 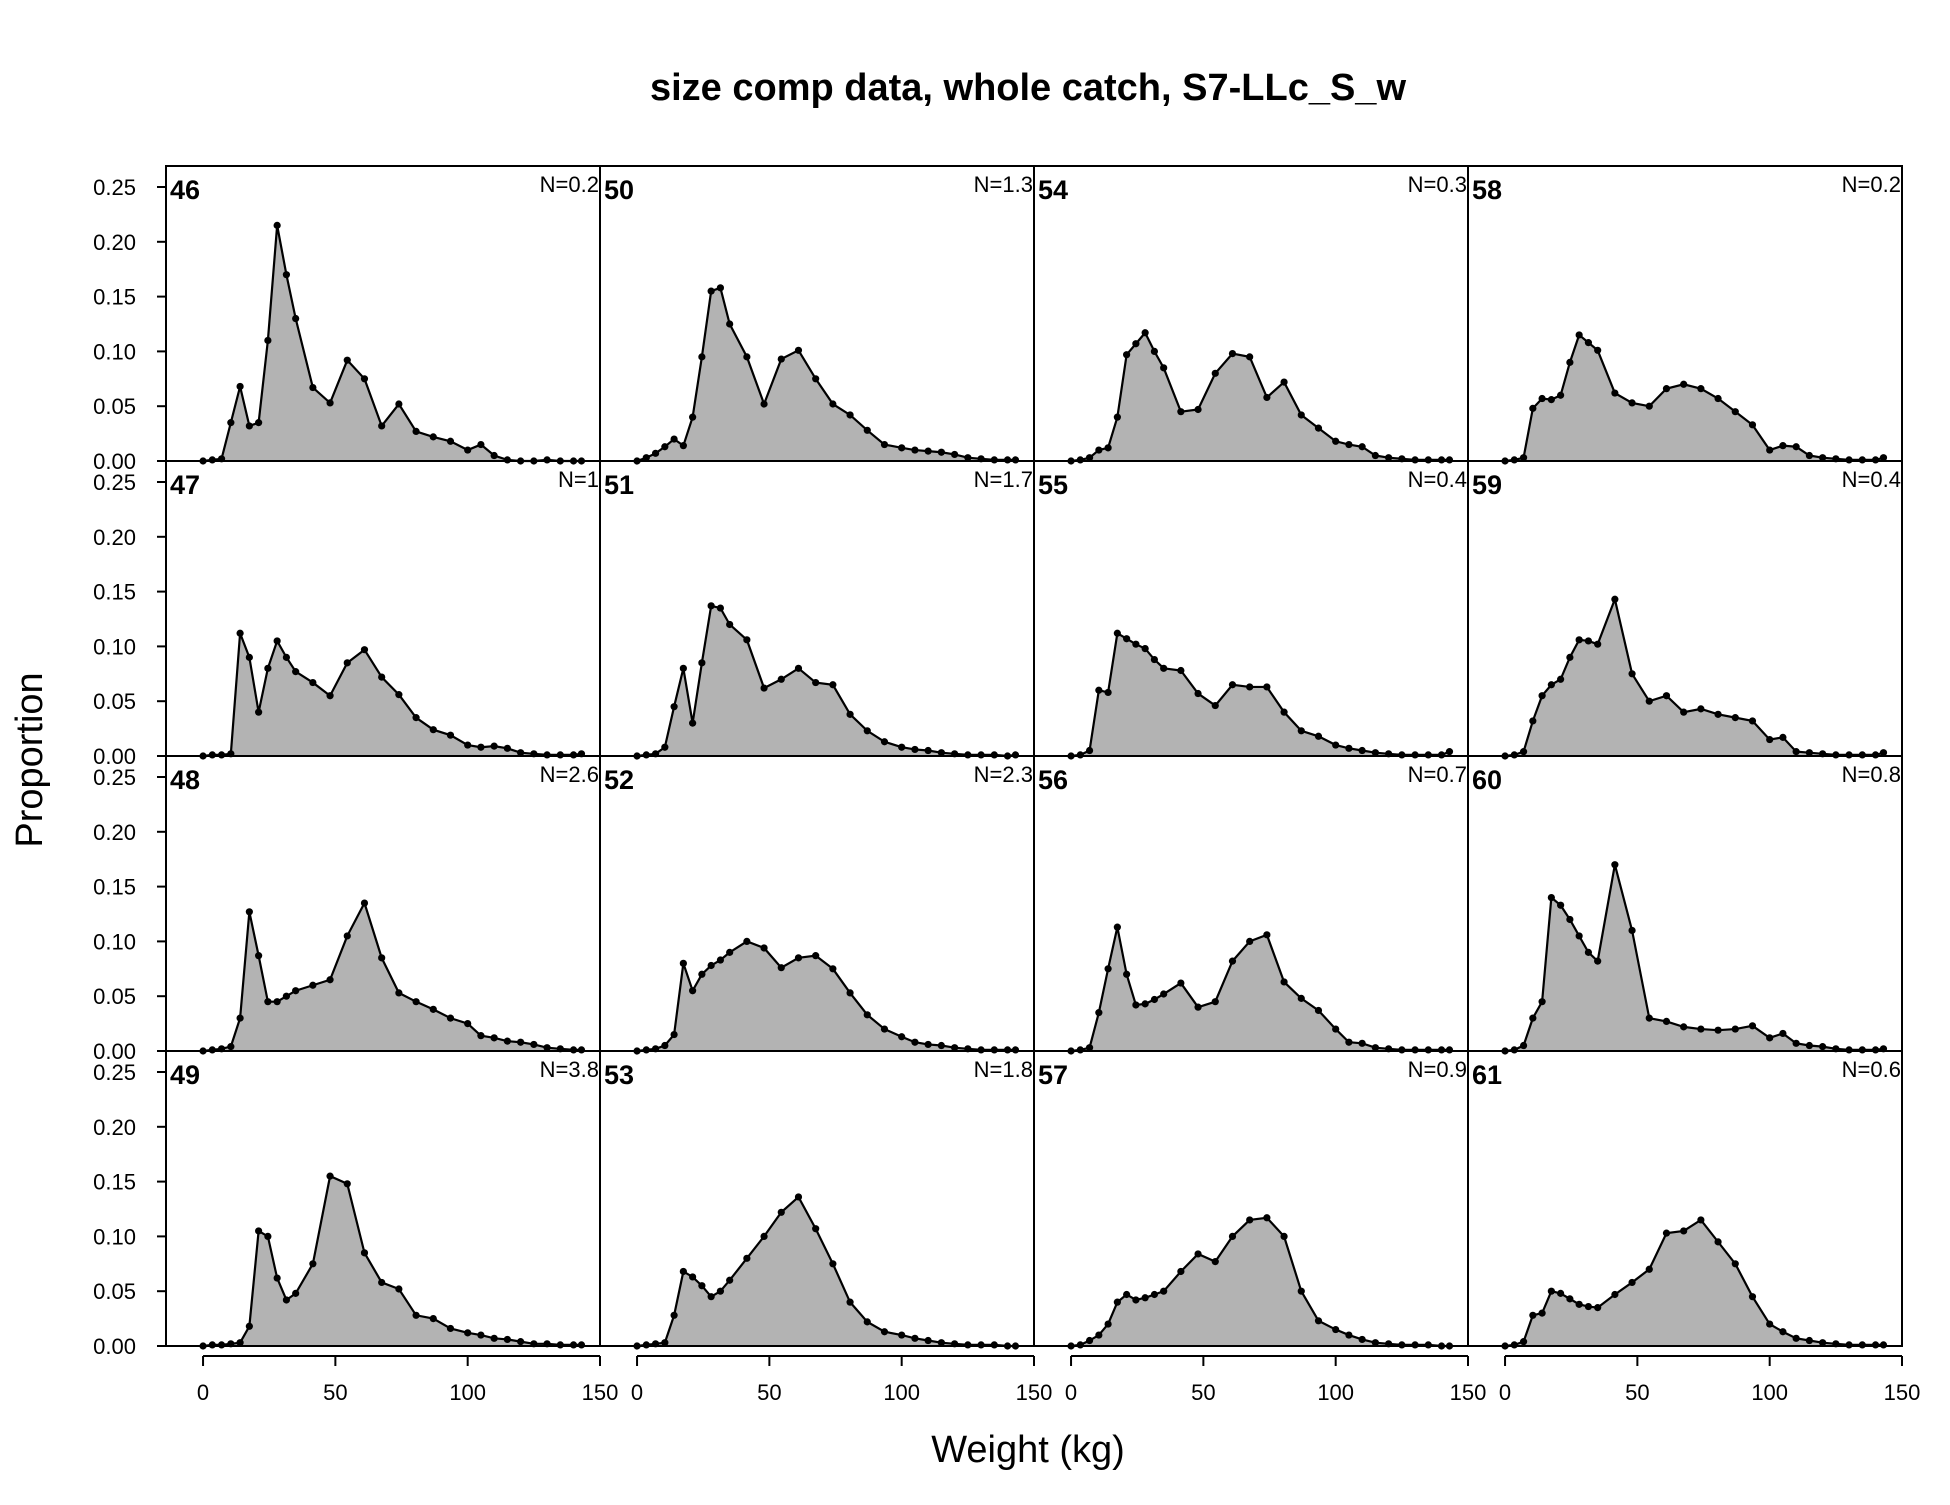 I want to click on panel-46-area, so click(x=392, y=343).